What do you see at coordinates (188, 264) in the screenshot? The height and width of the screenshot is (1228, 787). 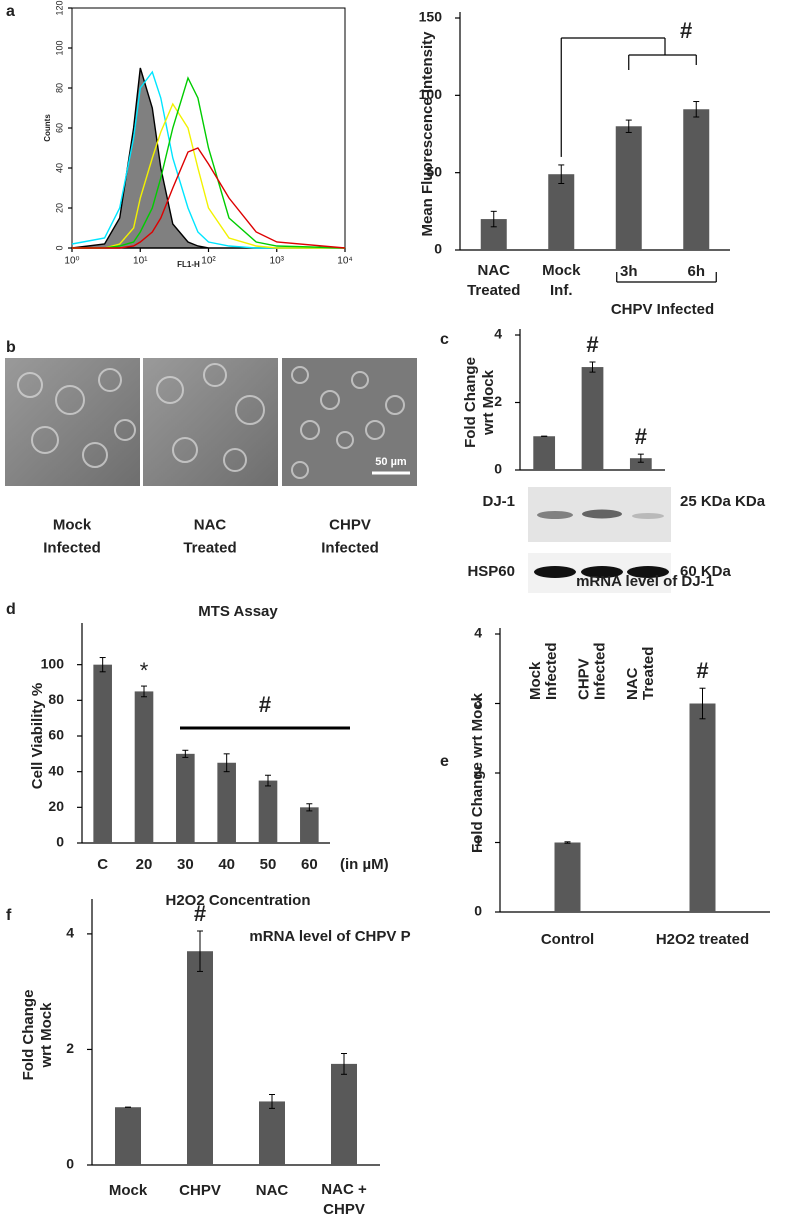 I see `x-axis-label: FL1-H` at bounding box center [188, 264].